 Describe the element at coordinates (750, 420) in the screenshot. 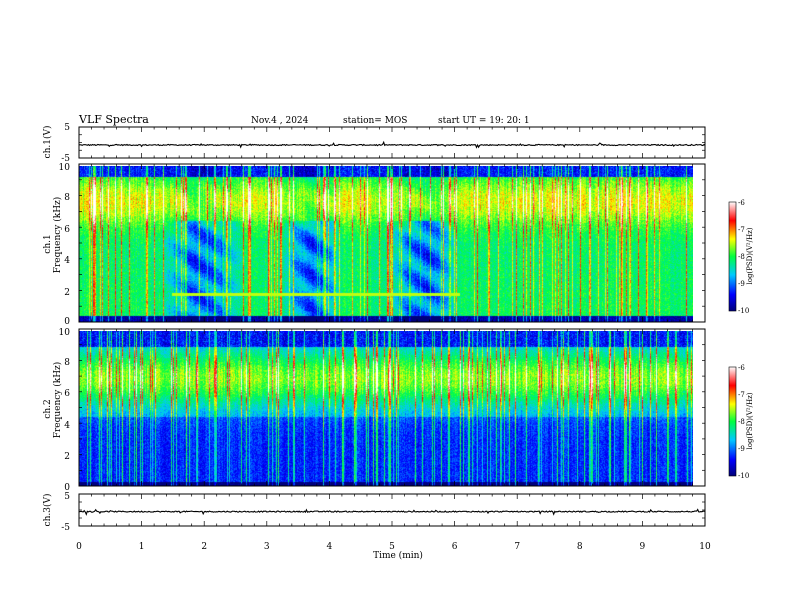

I see `ch2-colorbar-label: log(PSD)(V²/Hz)` at that location.